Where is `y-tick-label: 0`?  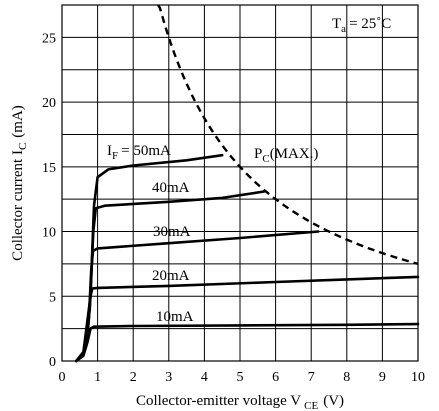
y-tick-label: 0 is located at coordinates (52, 362).